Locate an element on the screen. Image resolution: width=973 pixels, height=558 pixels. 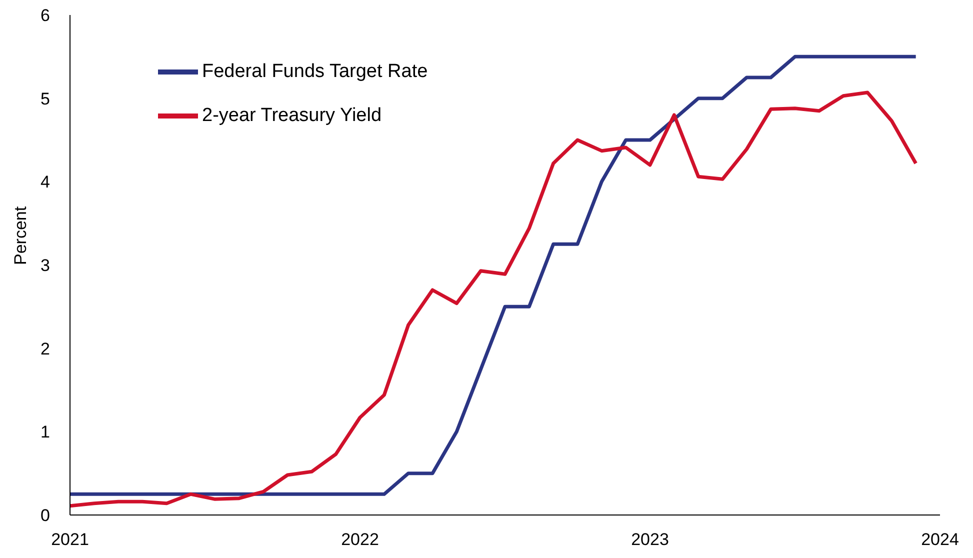
x-tick-label: 2022 is located at coordinates (360, 540).